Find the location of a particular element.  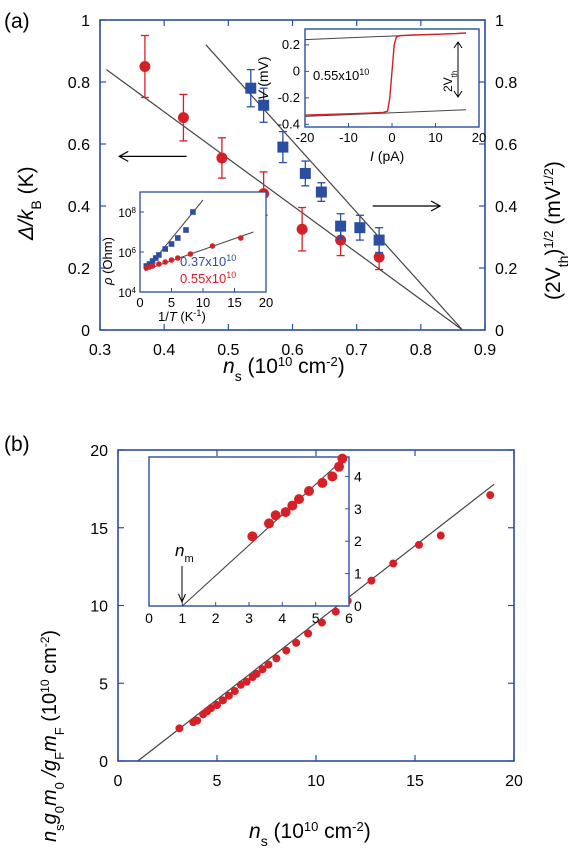

v-i-curve is located at coordinates (385, 74).